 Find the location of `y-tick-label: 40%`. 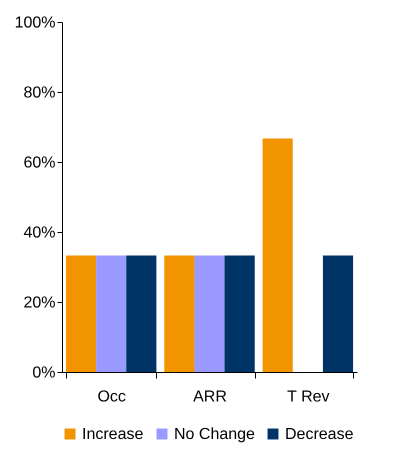

y-tick-label: 40% is located at coordinates (39, 233).